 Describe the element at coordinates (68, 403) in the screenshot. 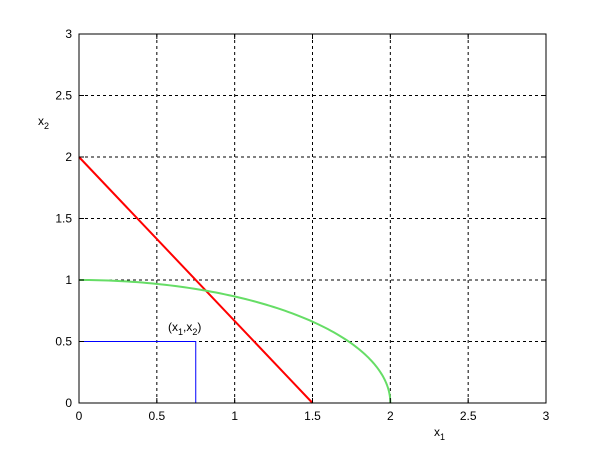

I see `y-tick-label: 0` at that location.